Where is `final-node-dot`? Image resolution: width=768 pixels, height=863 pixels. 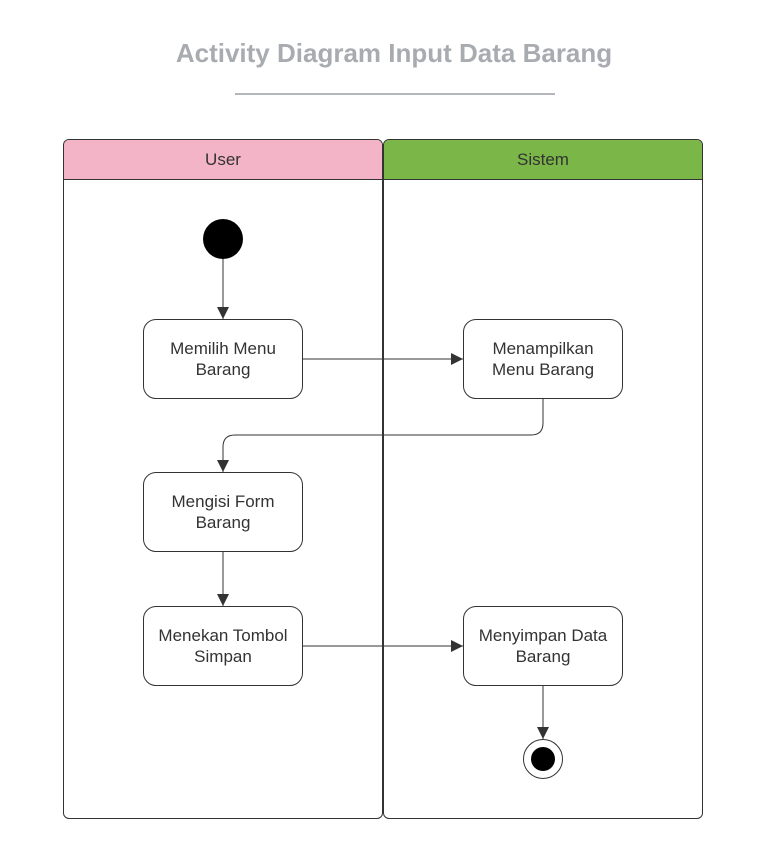
final-node-dot is located at coordinates (543, 759).